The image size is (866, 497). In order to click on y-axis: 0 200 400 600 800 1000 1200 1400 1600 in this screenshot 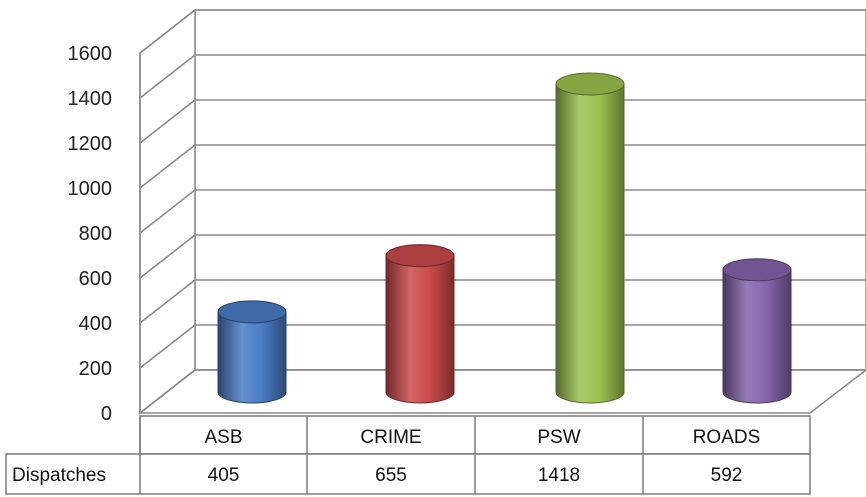, I will do `click(104, 234)`.